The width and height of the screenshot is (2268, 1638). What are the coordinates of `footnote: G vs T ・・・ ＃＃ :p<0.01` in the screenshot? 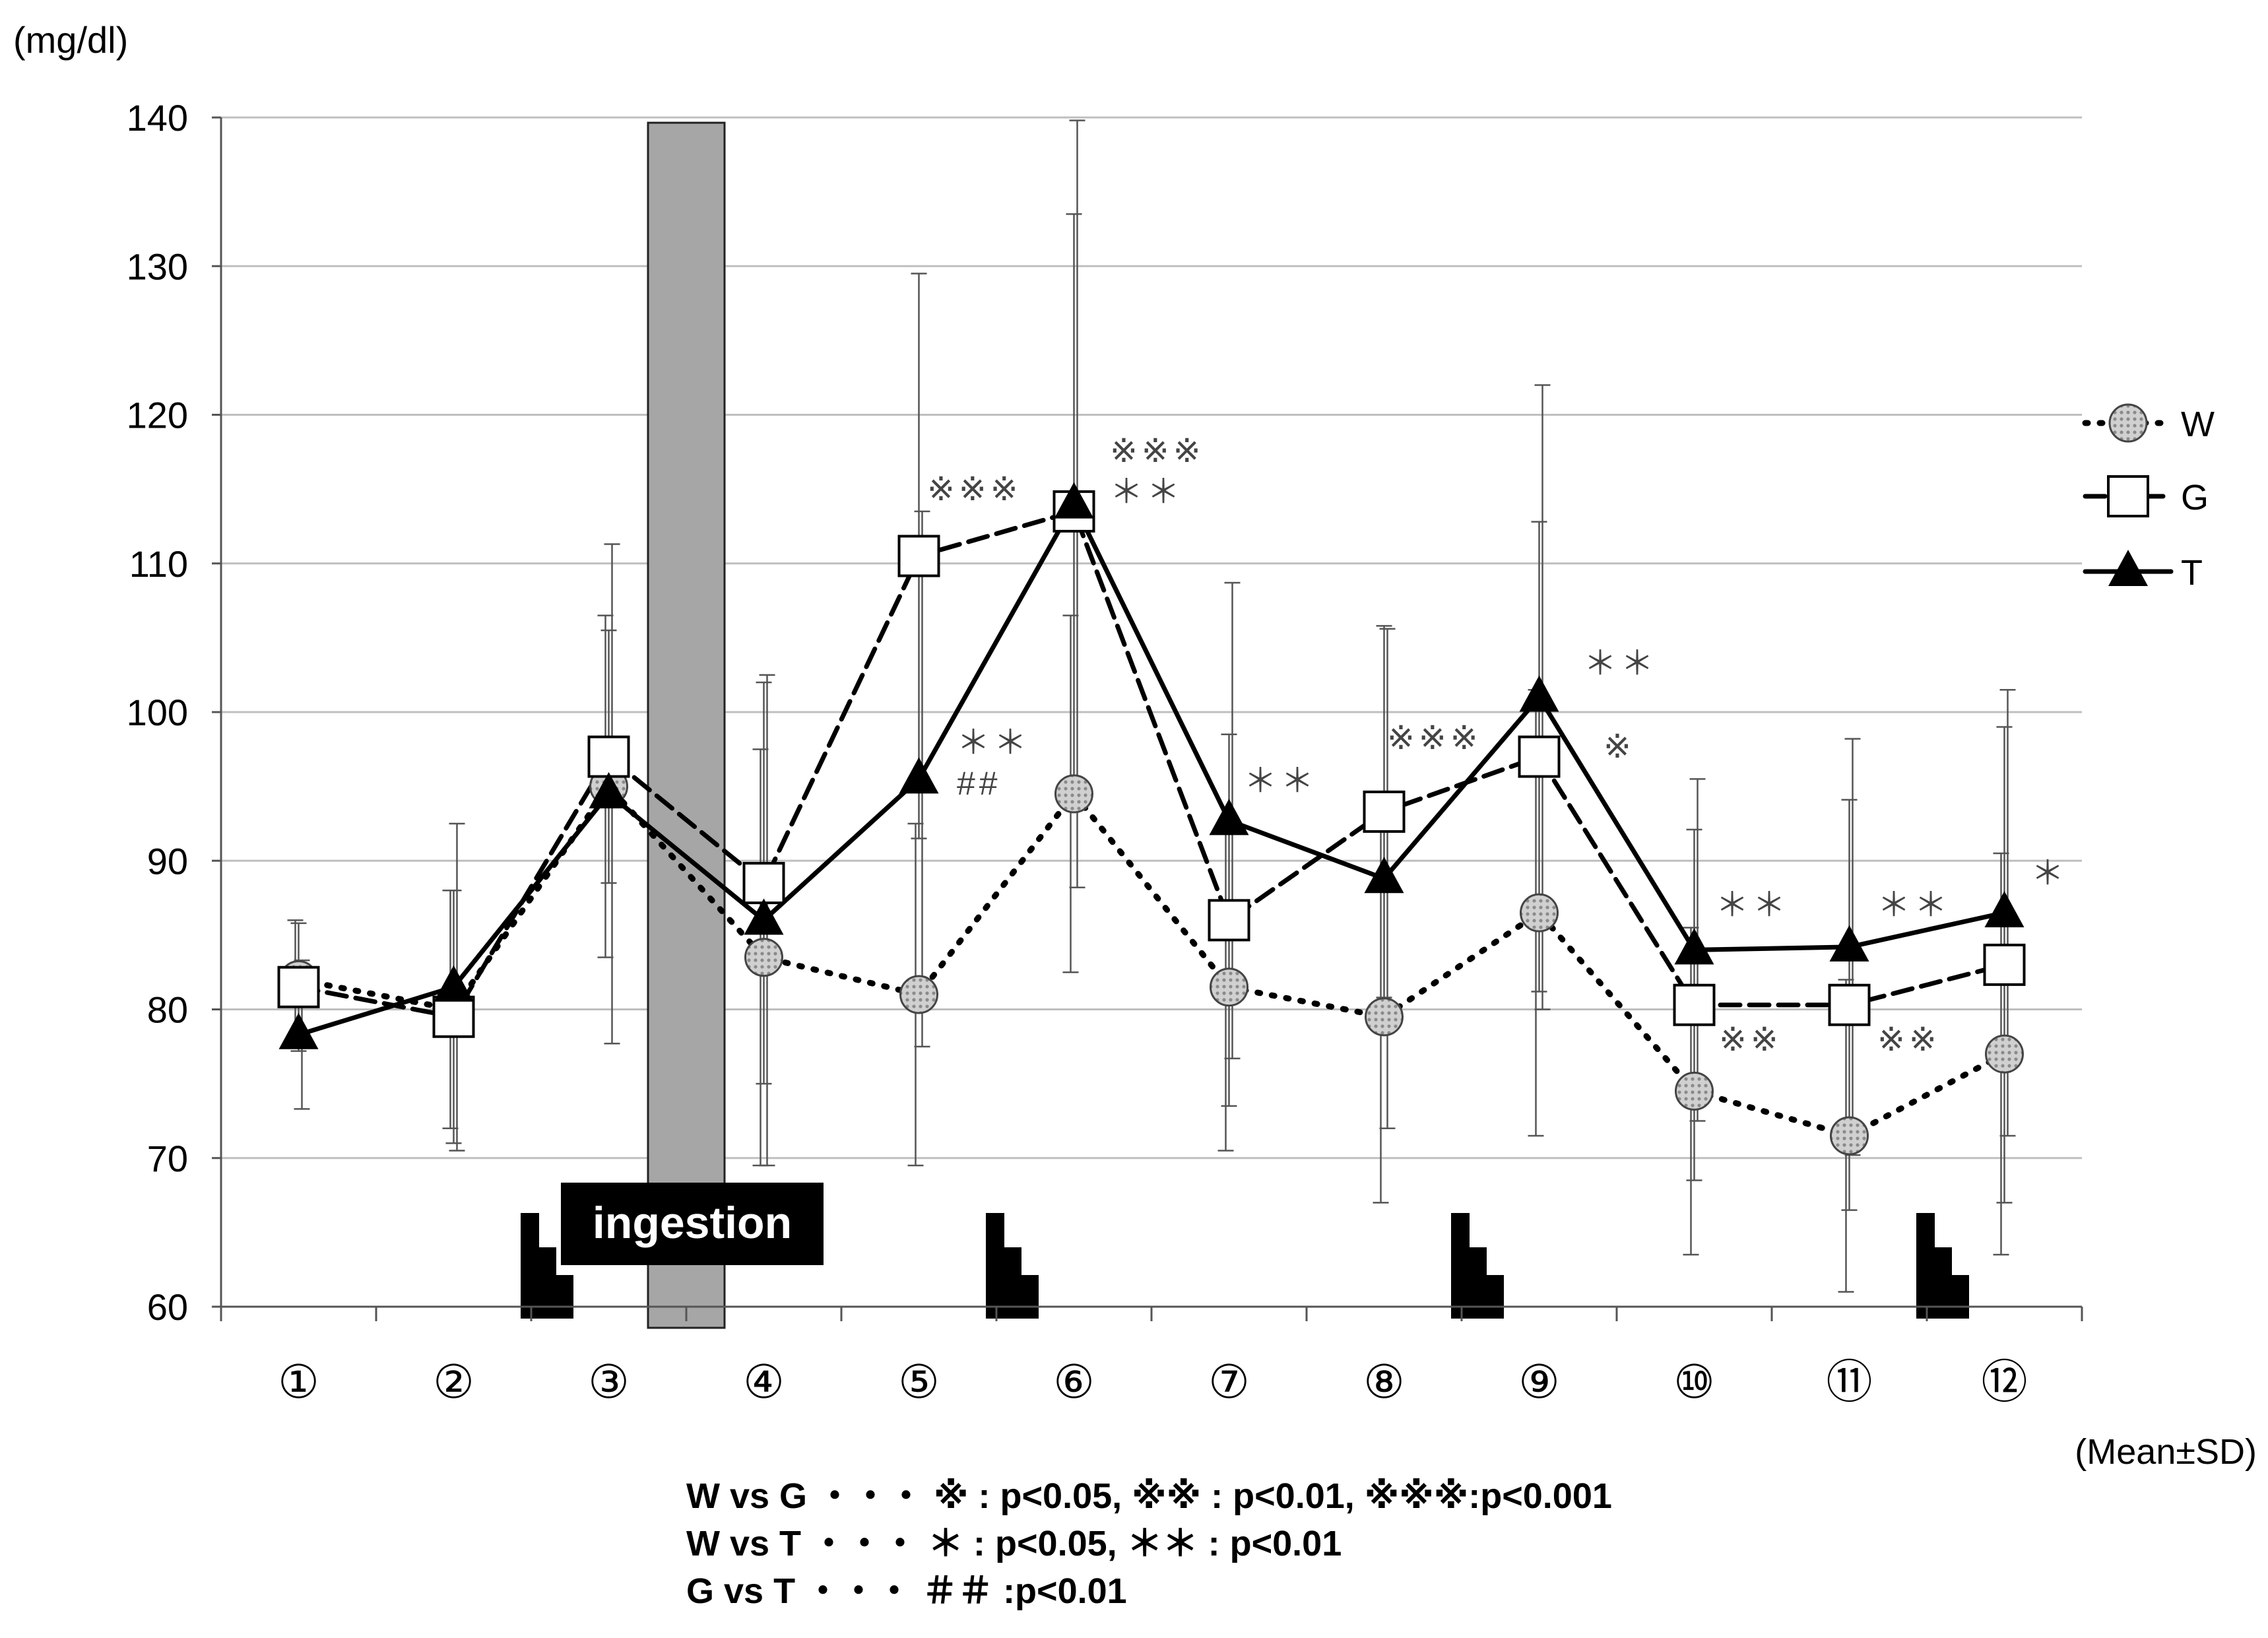 It's located at (907, 1591).